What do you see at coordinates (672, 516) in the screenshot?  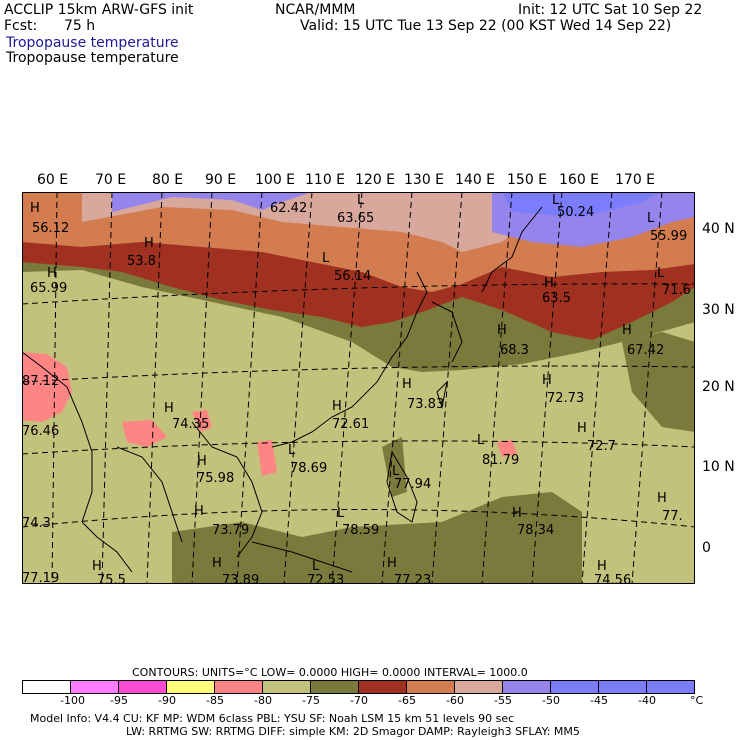 I see `extremum-value: 77.` at bounding box center [672, 516].